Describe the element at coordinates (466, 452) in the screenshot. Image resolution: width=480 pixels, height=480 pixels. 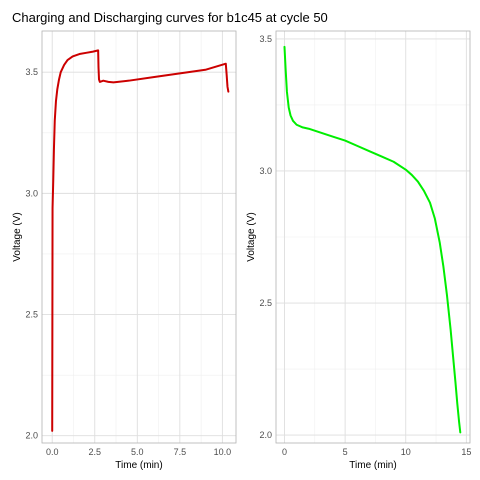
I see `x-tick-label: 15` at that location.